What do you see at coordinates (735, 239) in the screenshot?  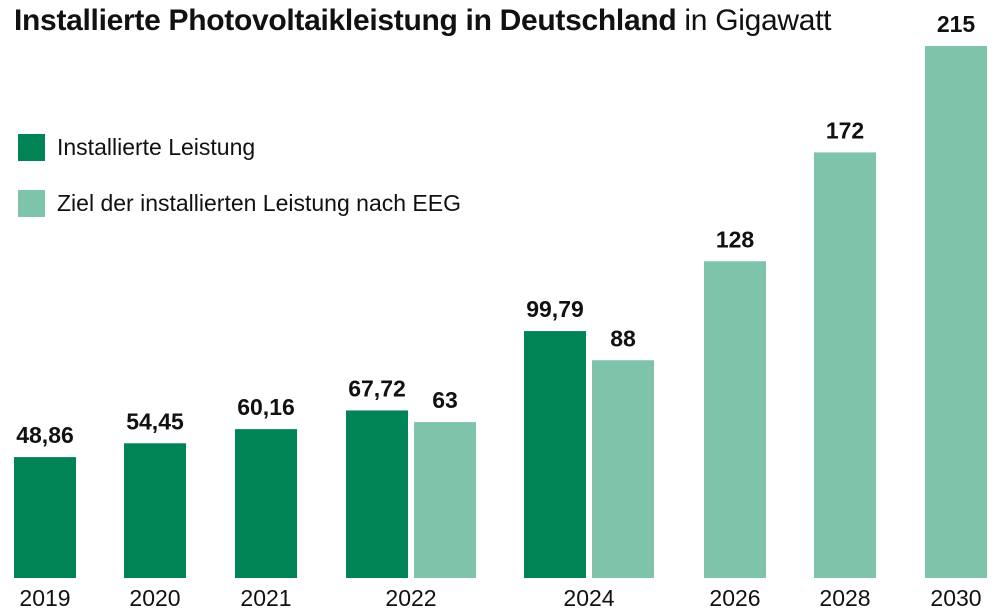 I see `data-label-2026-target: 128` at bounding box center [735, 239].